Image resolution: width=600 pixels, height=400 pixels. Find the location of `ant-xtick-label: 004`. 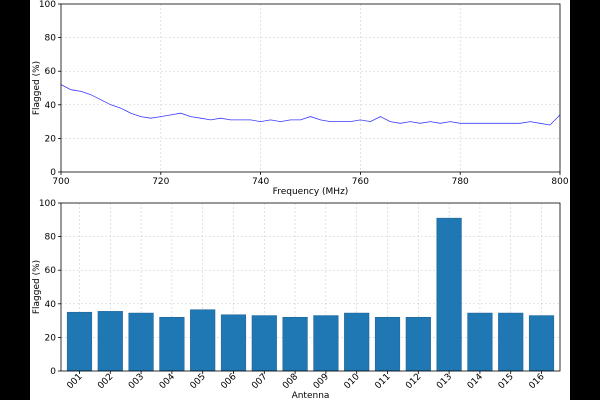

ant-xtick-label: 004 is located at coordinates (167, 381).